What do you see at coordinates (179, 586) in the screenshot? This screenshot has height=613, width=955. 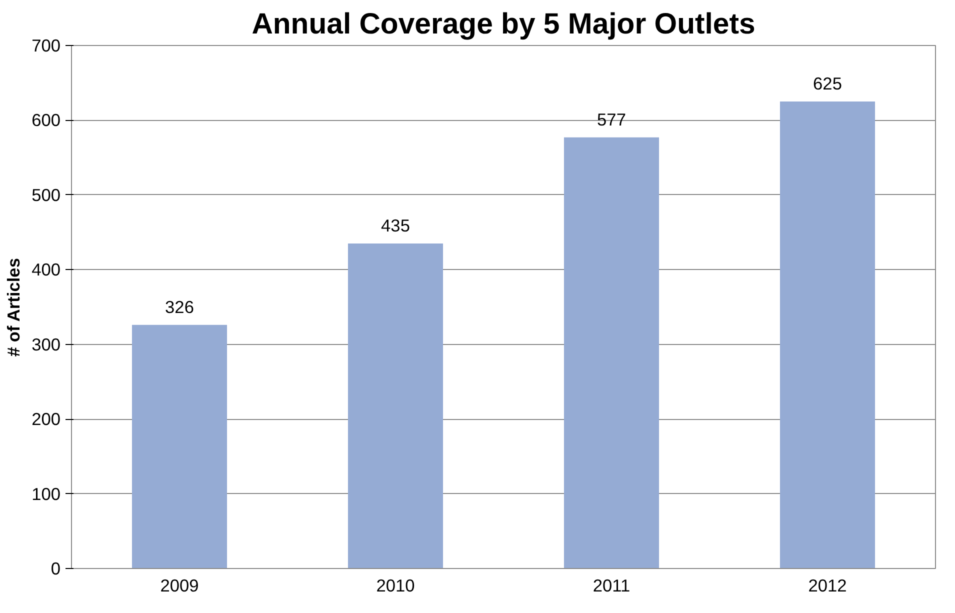 I see `x-tick-label: 2009` at bounding box center [179, 586].